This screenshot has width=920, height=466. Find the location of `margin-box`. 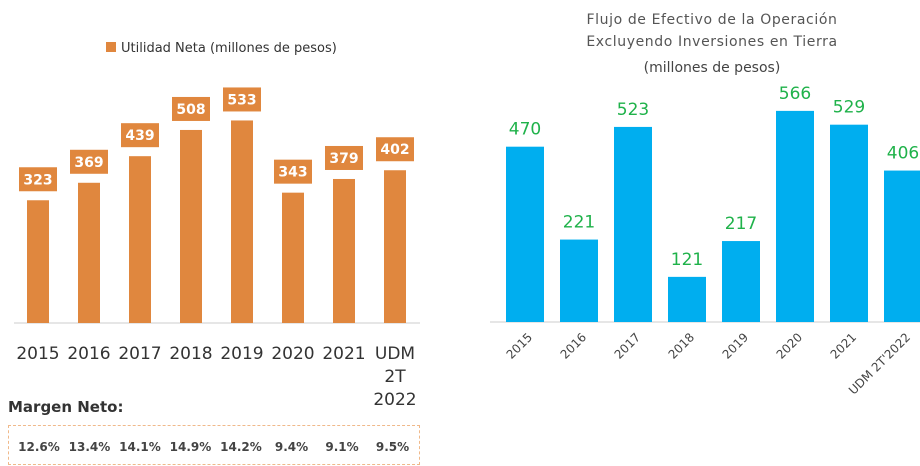

margin-box is located at coordinates (214, 445).